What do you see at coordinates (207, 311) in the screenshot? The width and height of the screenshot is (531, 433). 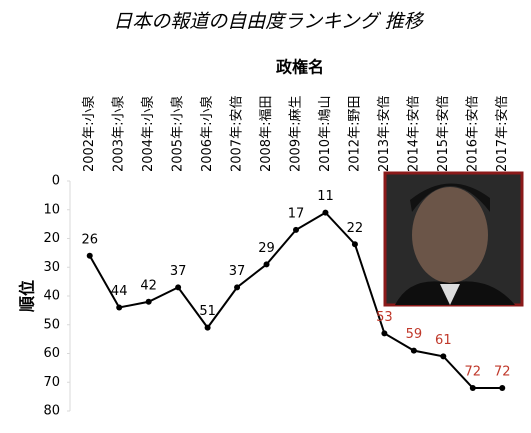 I see `data-label: 51` at bounding box center [207, 311].